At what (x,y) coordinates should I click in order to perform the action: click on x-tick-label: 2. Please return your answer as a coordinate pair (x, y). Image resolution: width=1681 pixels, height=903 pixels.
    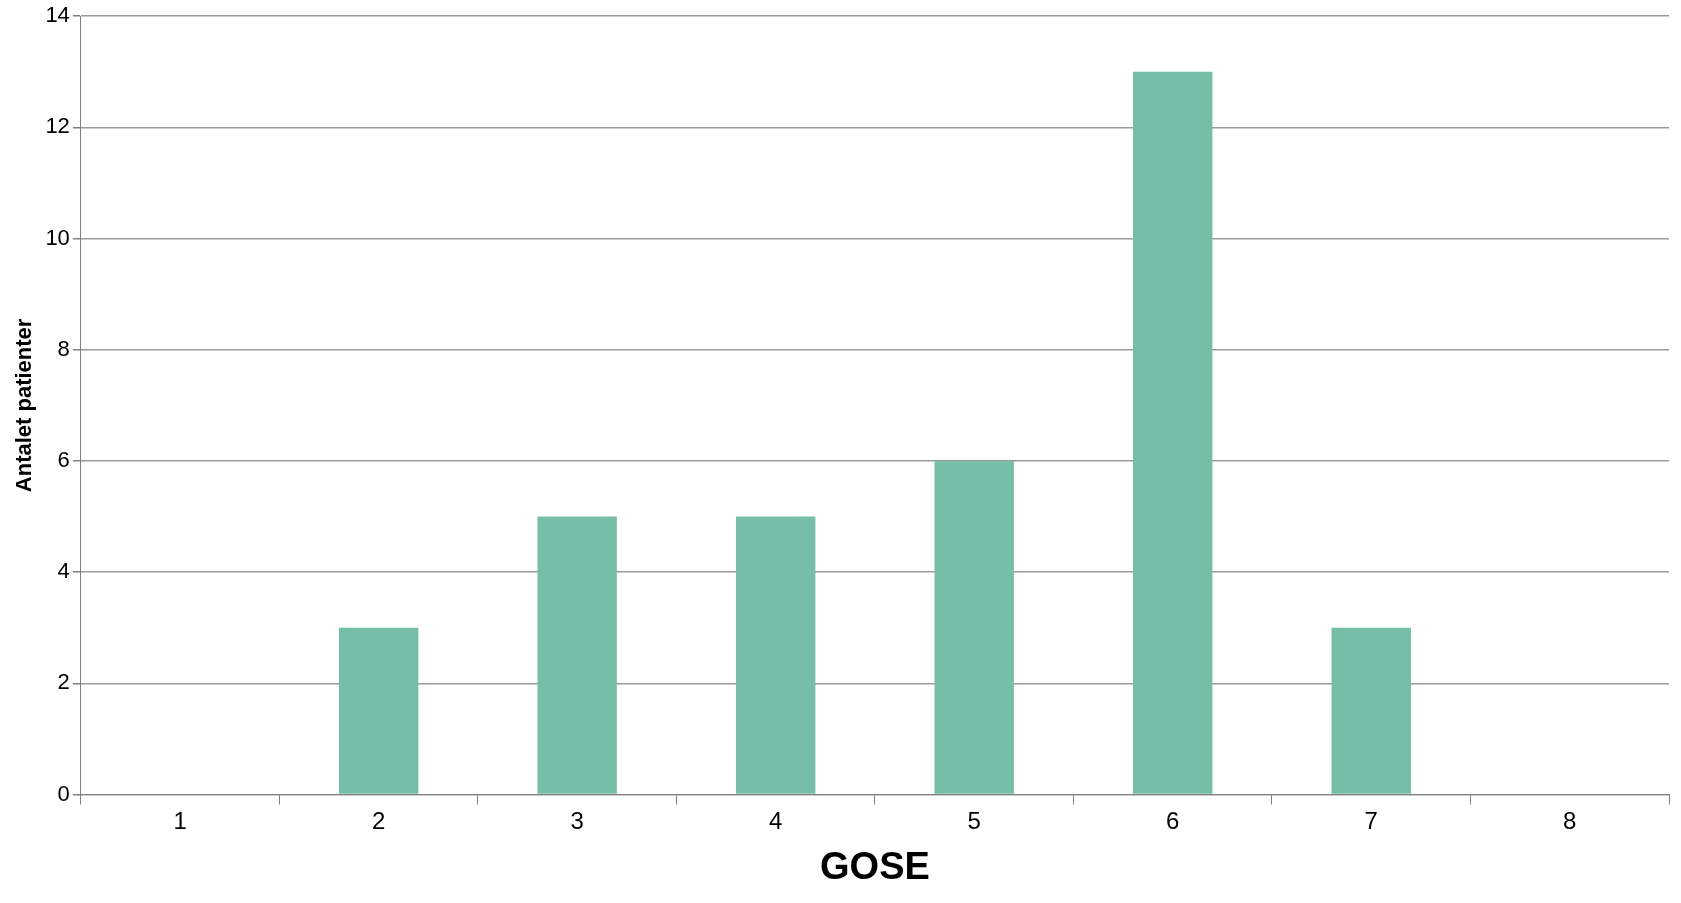
    Looking at the image, I should click on (378, 820).